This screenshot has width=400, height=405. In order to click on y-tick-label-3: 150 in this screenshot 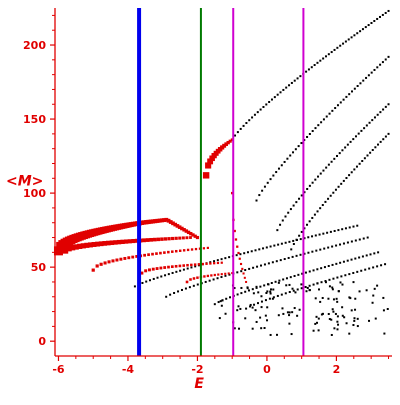, I will do `click(34, 119)`.